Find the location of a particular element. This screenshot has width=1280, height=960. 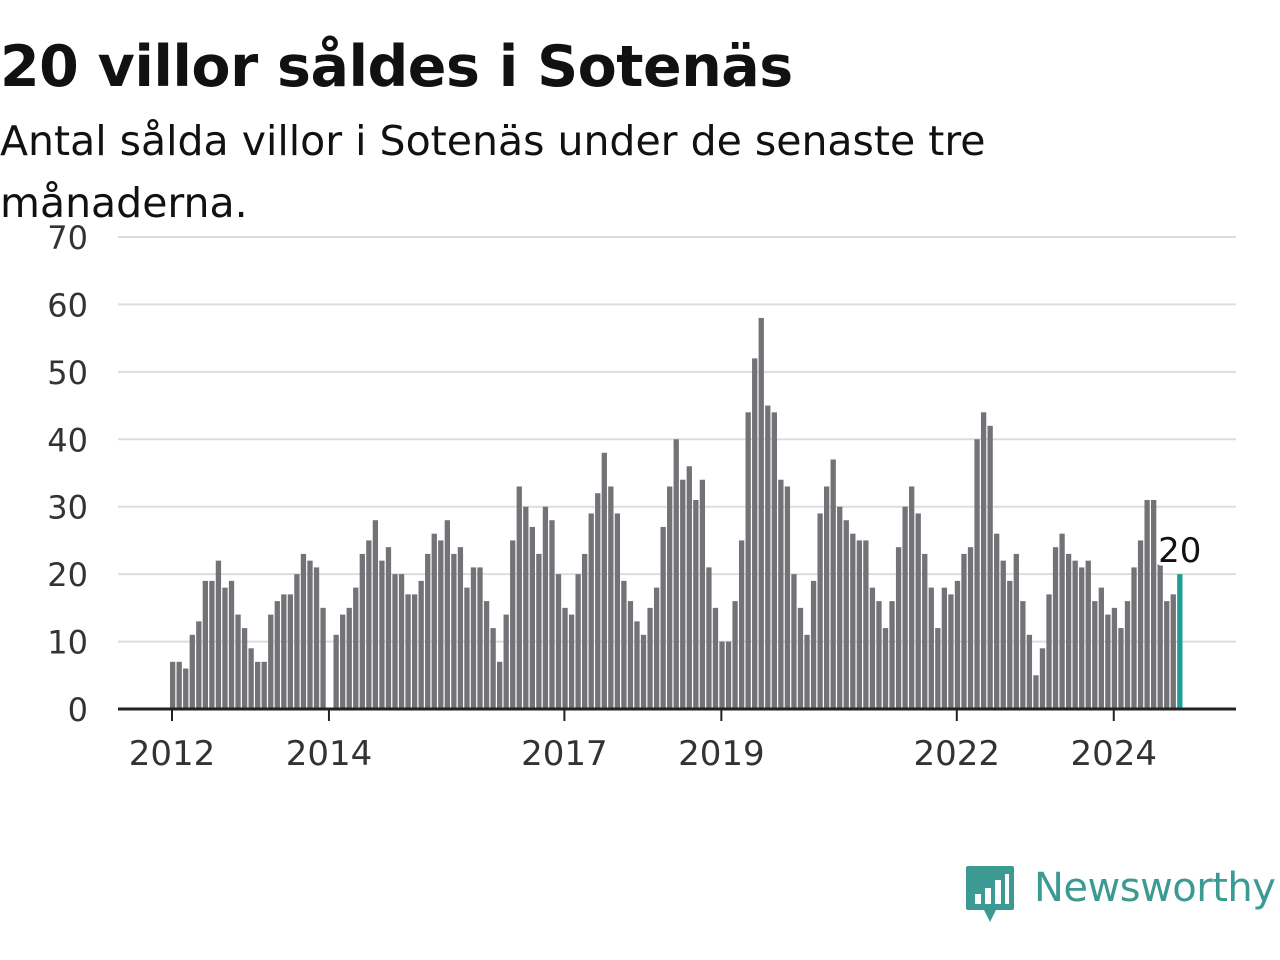

y-tick-label: 60 is located at coordinates (67, 305).